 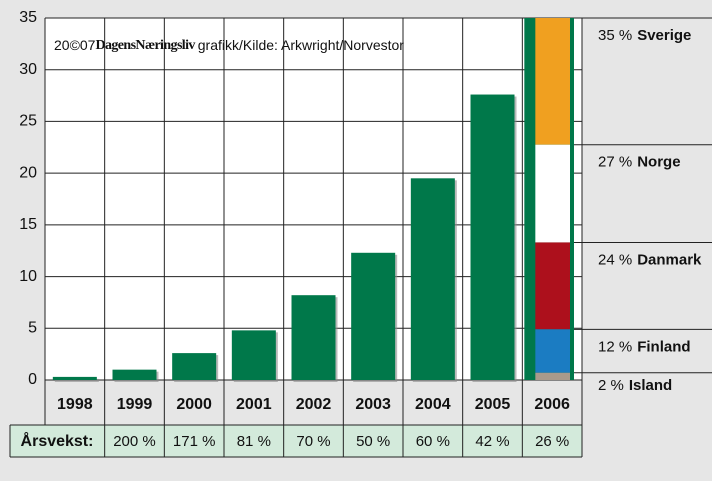 What do you see at coordinates (254, 441) in the screenshot?
I see `growth-value: 81 %` at bounding box center [254, 441].